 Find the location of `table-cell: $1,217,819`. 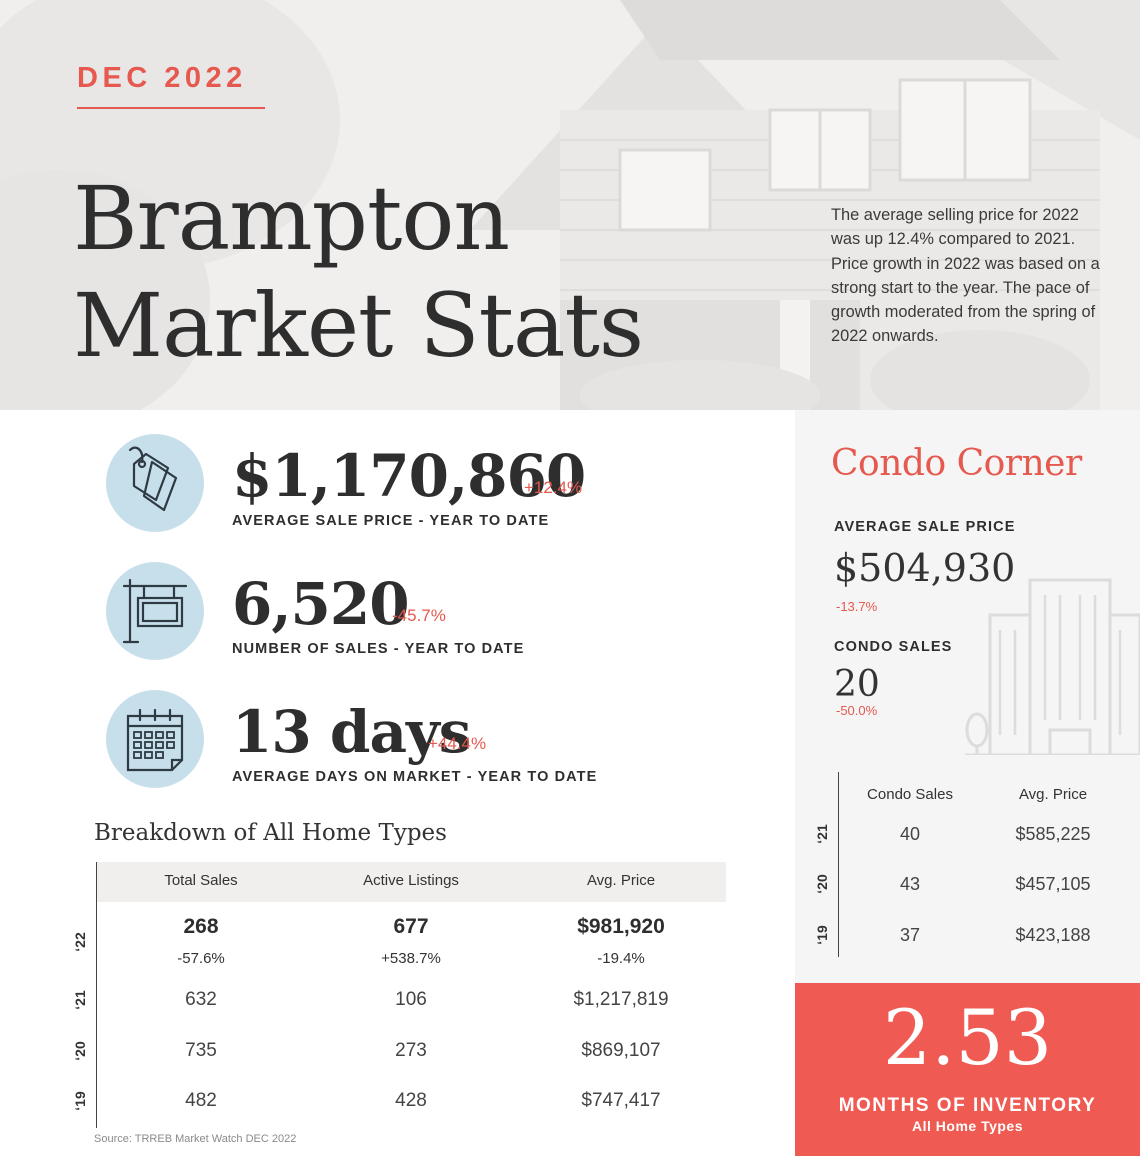

table-cell: $1,217,819 is located at coordinates (621, 999).